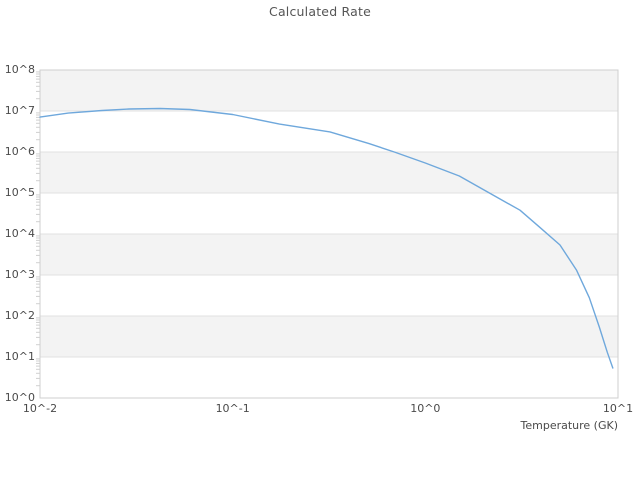  Describe the element at coordinates (320, 11) in the screenshot. I see `chart-title: Calculated Rate` at that location.